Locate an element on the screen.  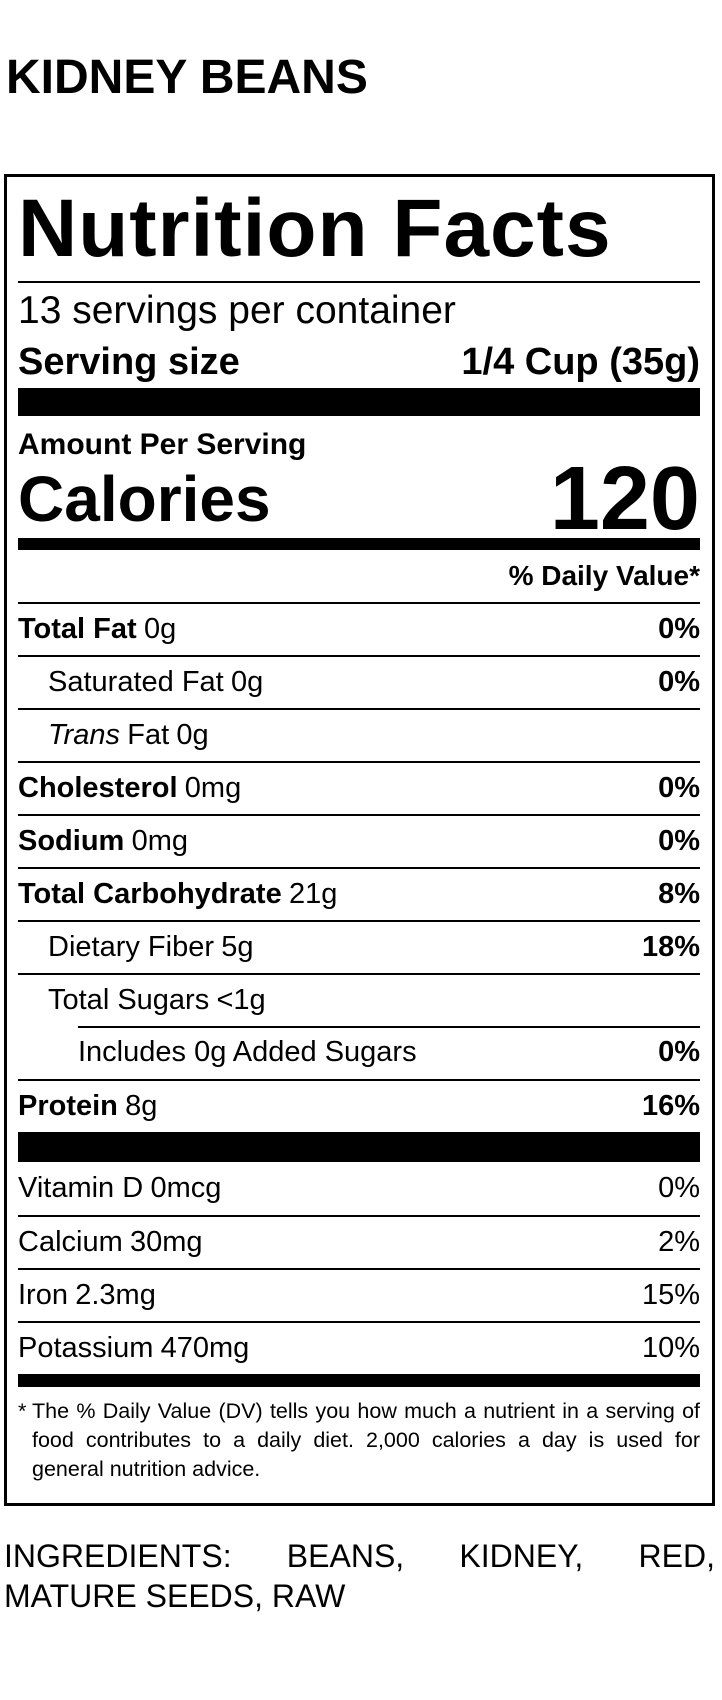
nutrient-row: Protein 8g 16% is located at coordinates (359, 1105).